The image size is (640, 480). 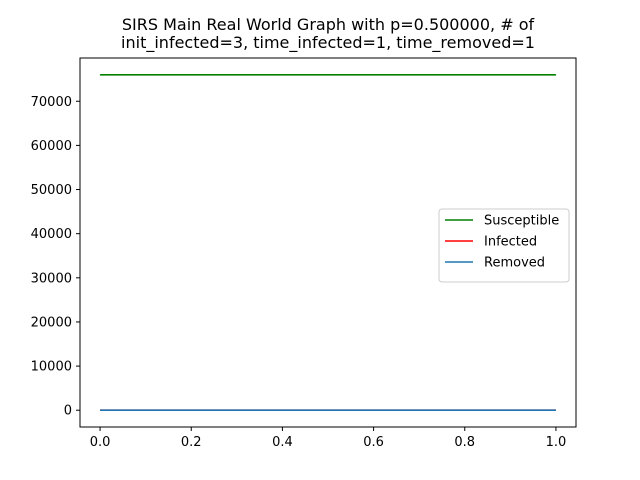 What do you see at coordinates (282, 442) in the screenshot?
I see `x-tick-label: 0.4` at bounding box center [282, 442].